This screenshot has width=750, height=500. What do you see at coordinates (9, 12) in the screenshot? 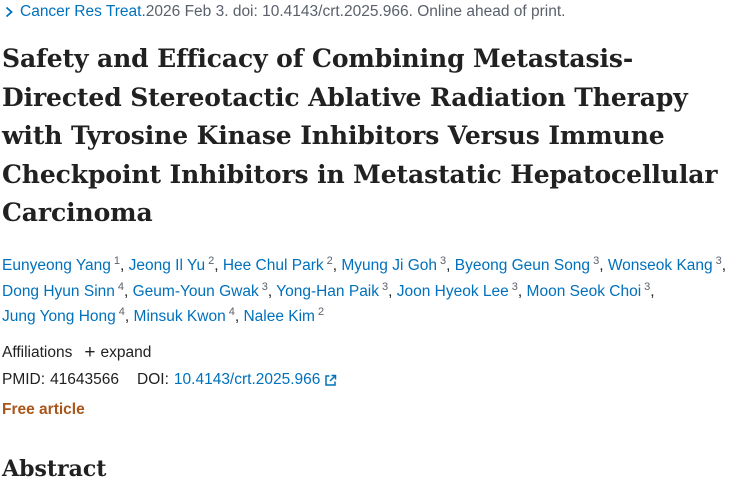
I see `chevron-right-icon` at bounding box center [9, 12].